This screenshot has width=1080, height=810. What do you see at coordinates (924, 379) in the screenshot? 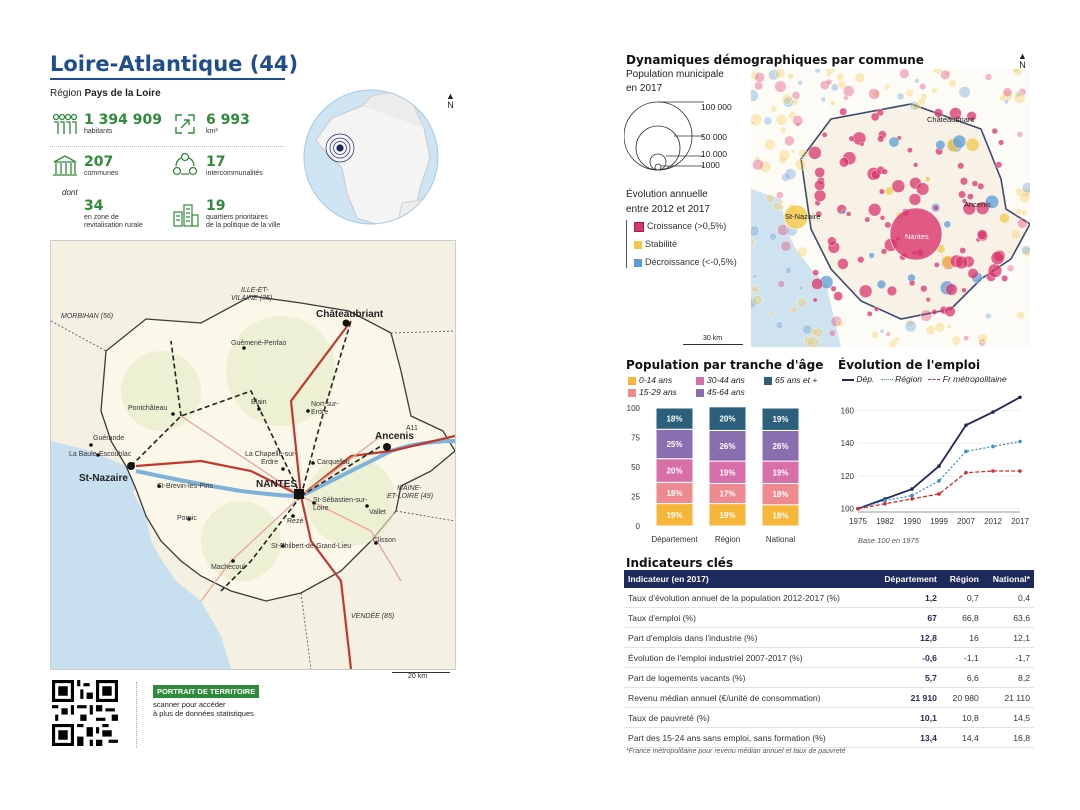
I see `emploi-legend: Dép. Région Fr métropolitaine` at bounding box center [924, 379].